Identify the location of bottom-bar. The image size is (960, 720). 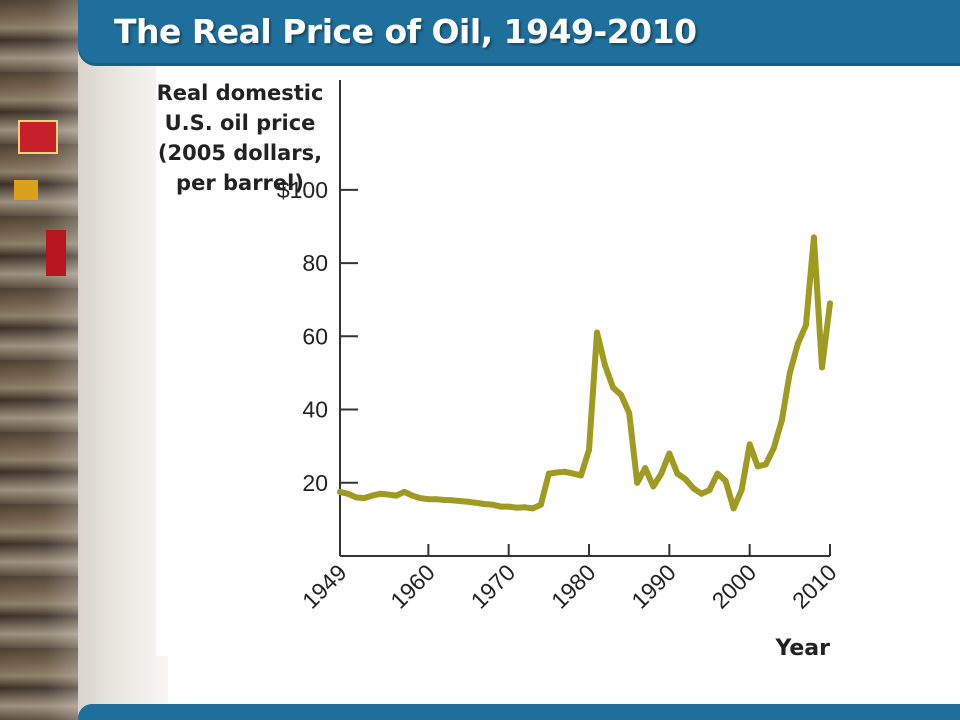
(519, 712).